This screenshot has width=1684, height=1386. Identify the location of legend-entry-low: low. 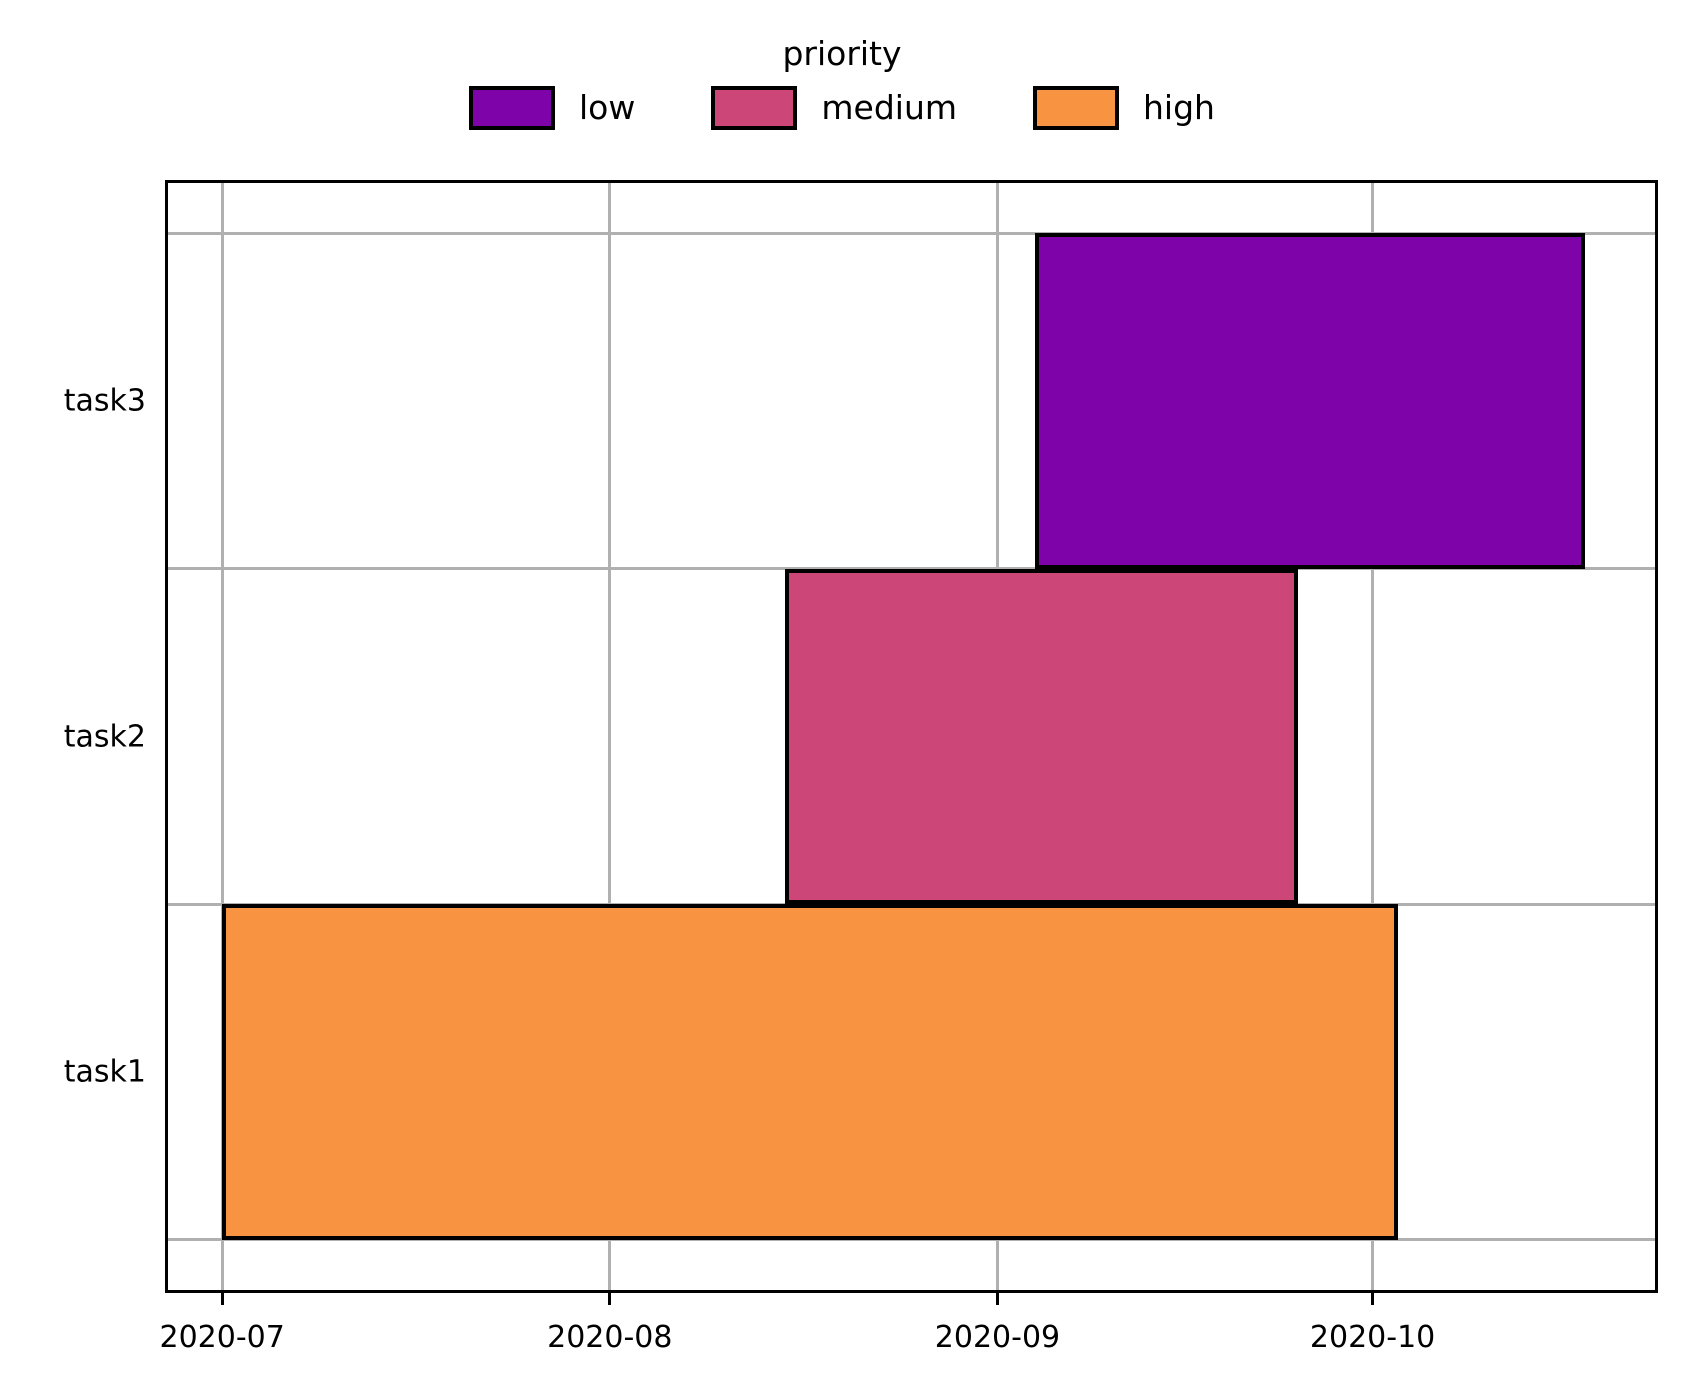
(552, 108).